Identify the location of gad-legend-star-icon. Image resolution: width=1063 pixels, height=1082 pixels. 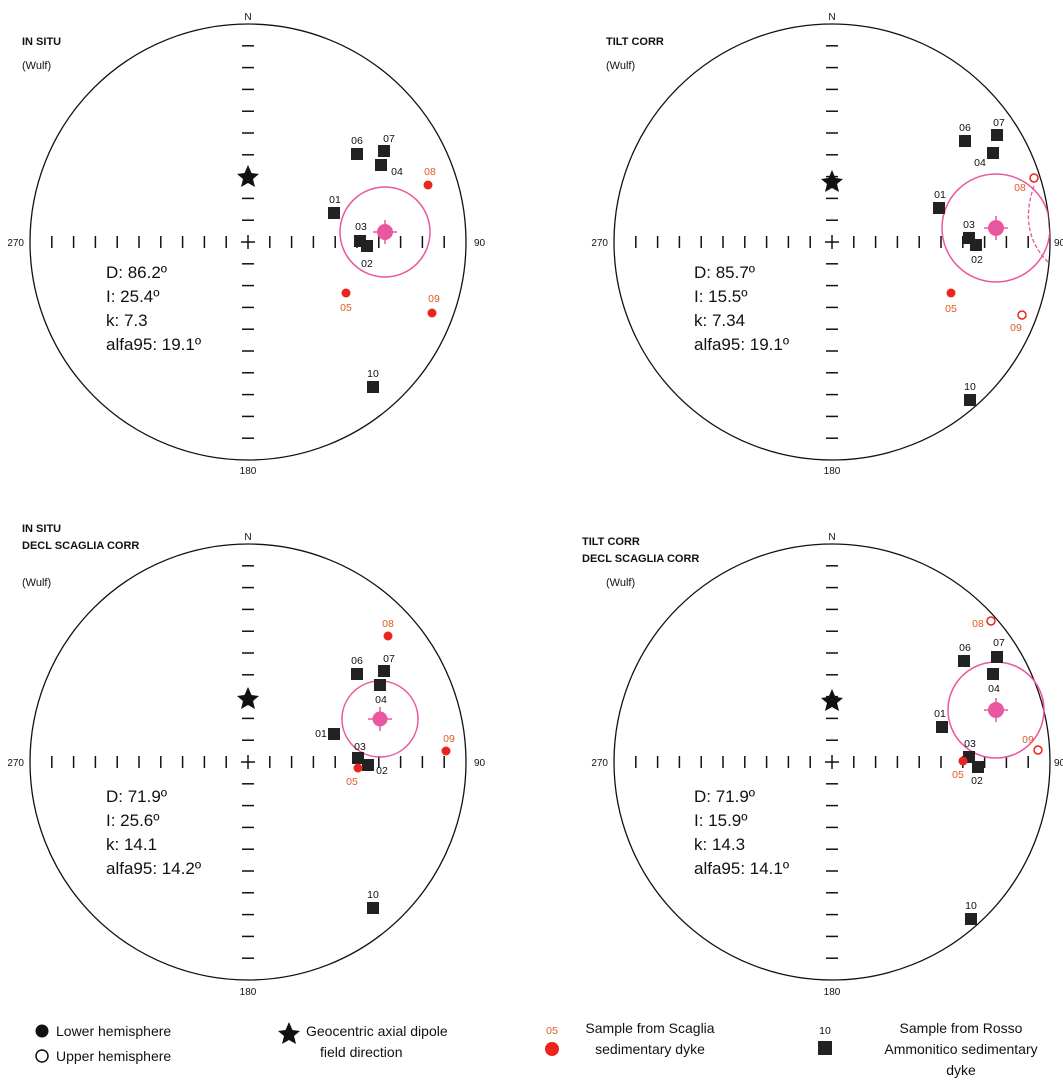
(289, 1033).